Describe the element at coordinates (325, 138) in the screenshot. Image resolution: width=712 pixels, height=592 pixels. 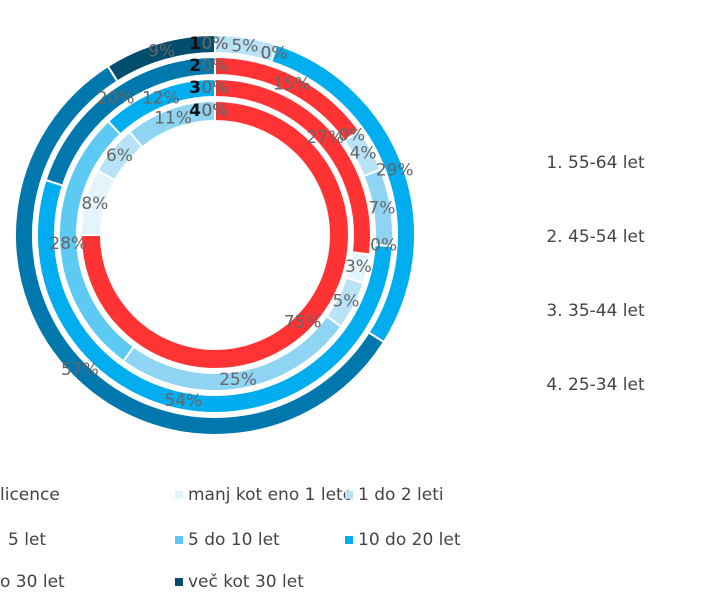
I see `data-label: 27%` at that location.